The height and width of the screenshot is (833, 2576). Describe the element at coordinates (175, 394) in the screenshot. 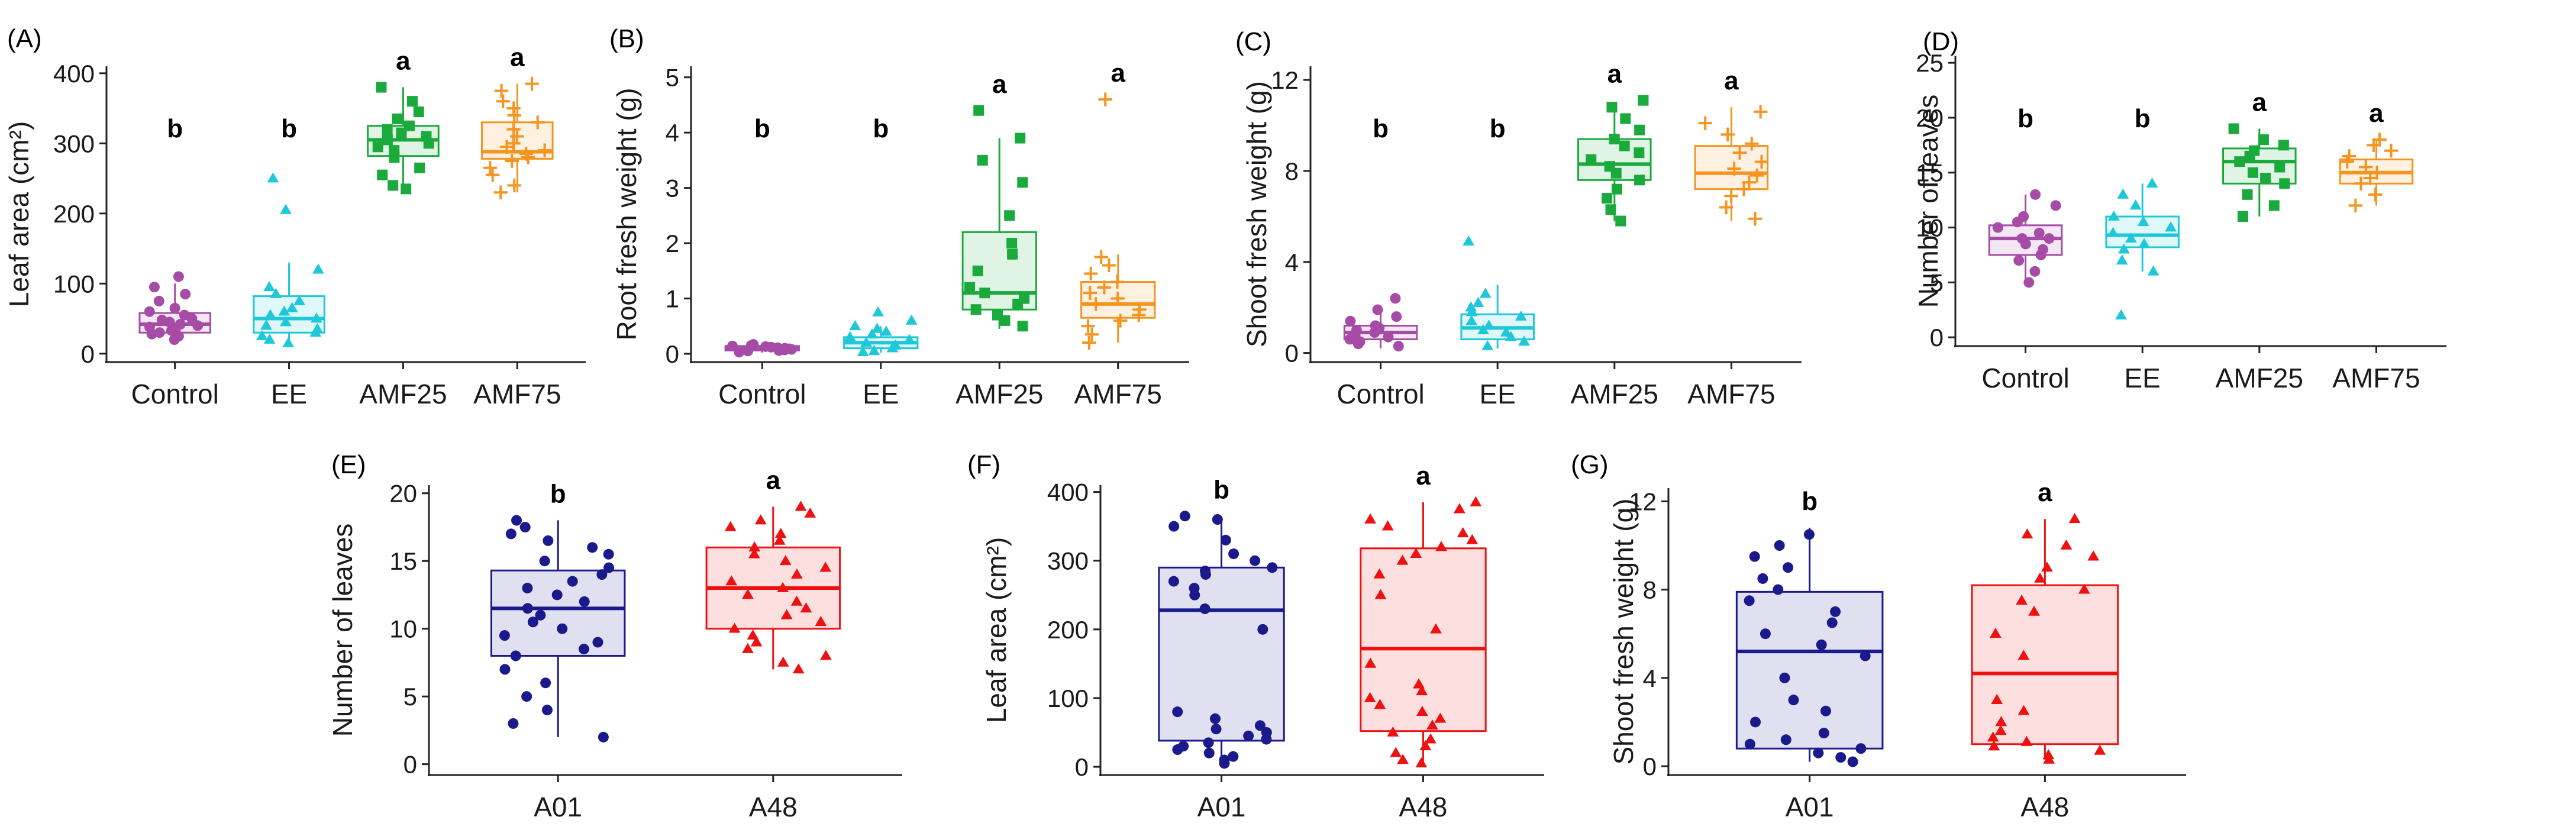

I see `x-tick-label-control: Control` at that location.